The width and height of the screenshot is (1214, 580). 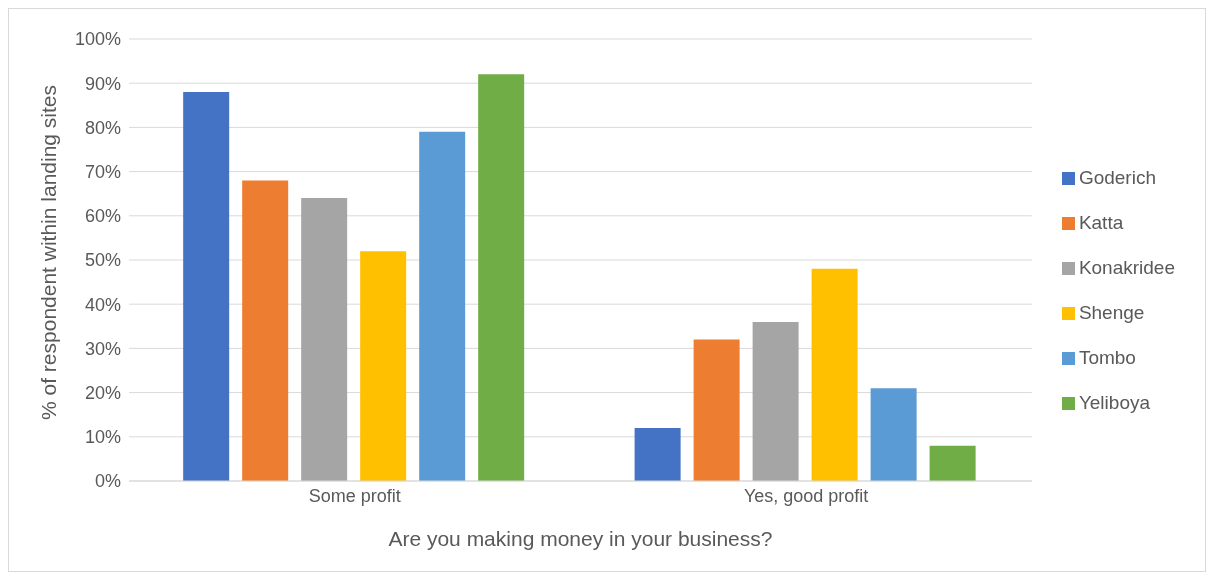 I want to click on y-axis-title: % of respondent within landing sites, so click(x=49, y=252).